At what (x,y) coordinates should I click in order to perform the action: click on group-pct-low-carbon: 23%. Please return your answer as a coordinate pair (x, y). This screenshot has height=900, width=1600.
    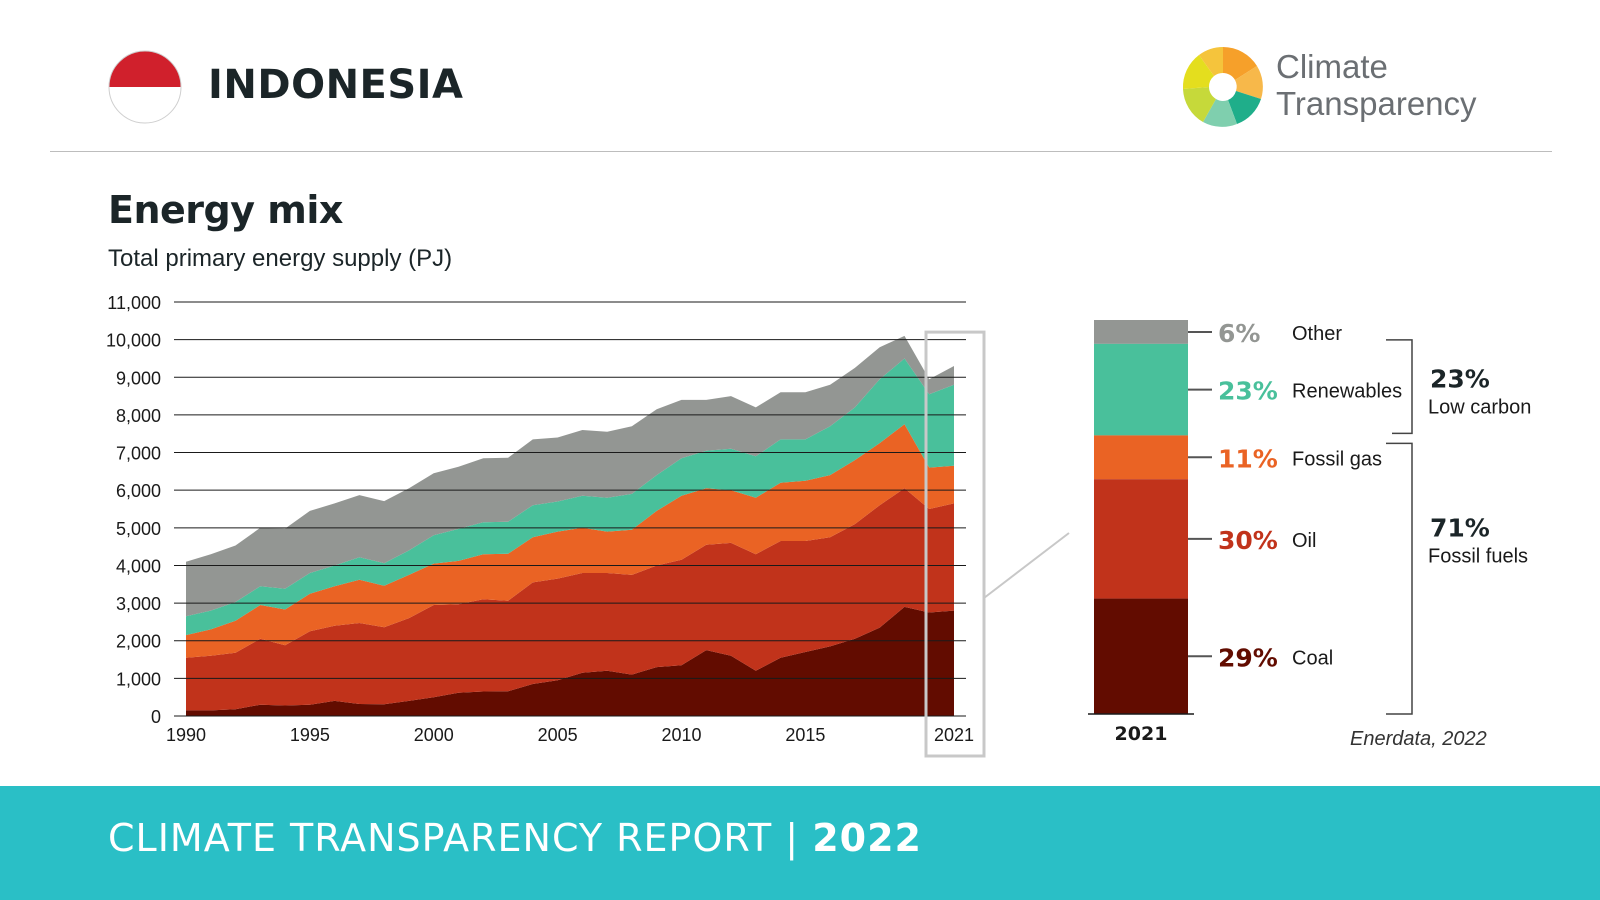
    Looking at the image, I should click on (1460, 379).